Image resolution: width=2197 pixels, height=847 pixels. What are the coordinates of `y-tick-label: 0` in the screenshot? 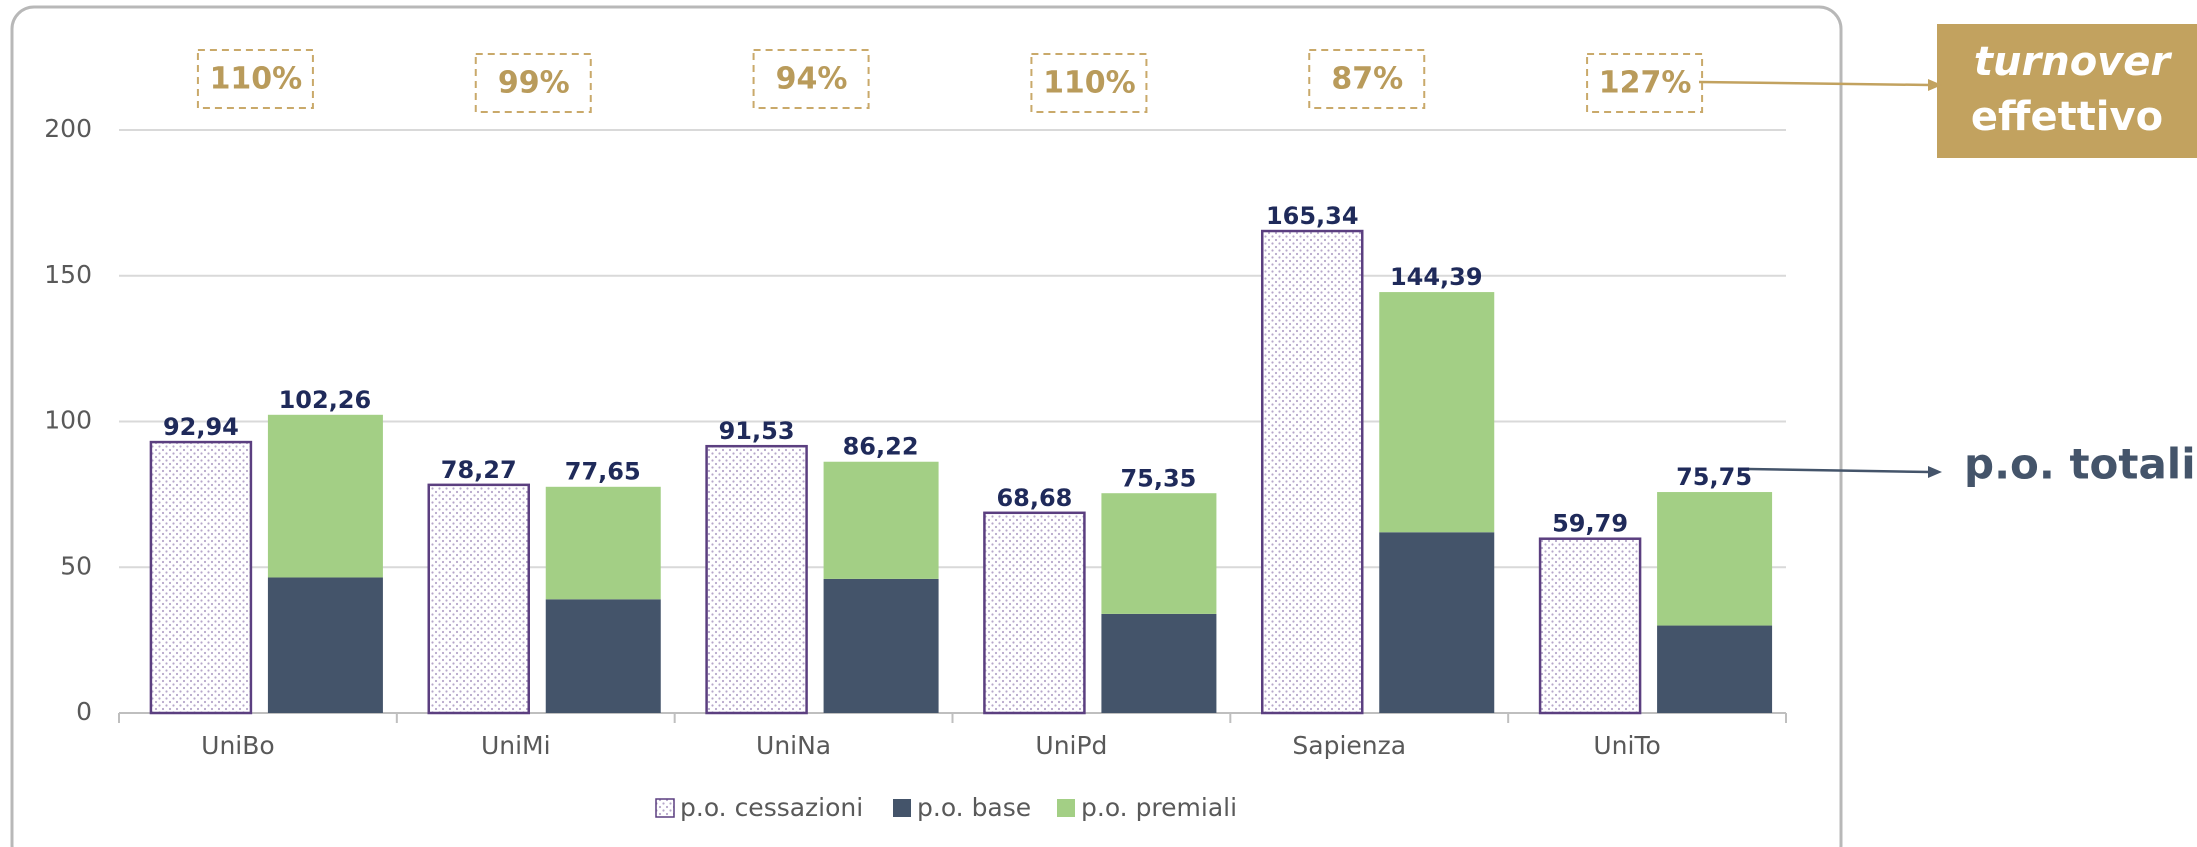 It's located at (84, 711).